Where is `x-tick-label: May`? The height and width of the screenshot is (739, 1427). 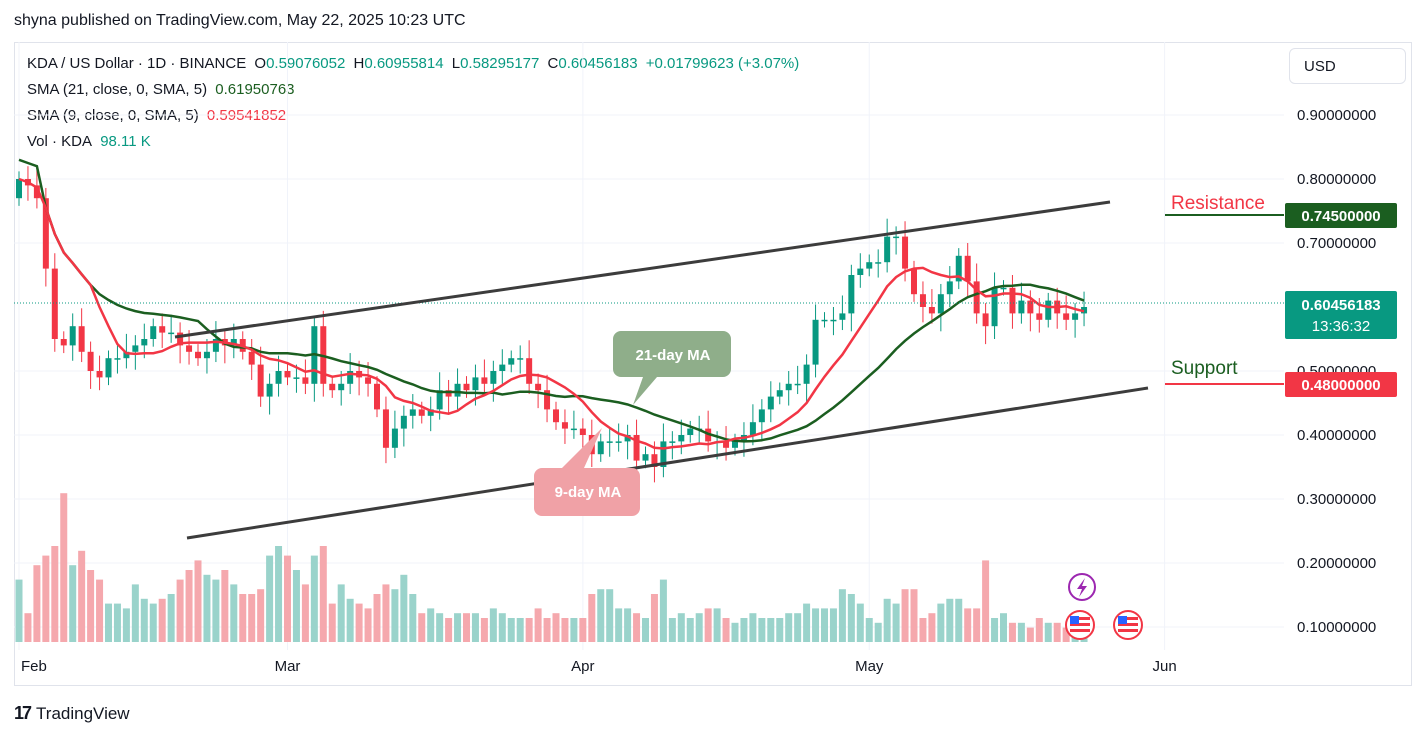 x-tick-label: May is located at coordinates (869, 666).